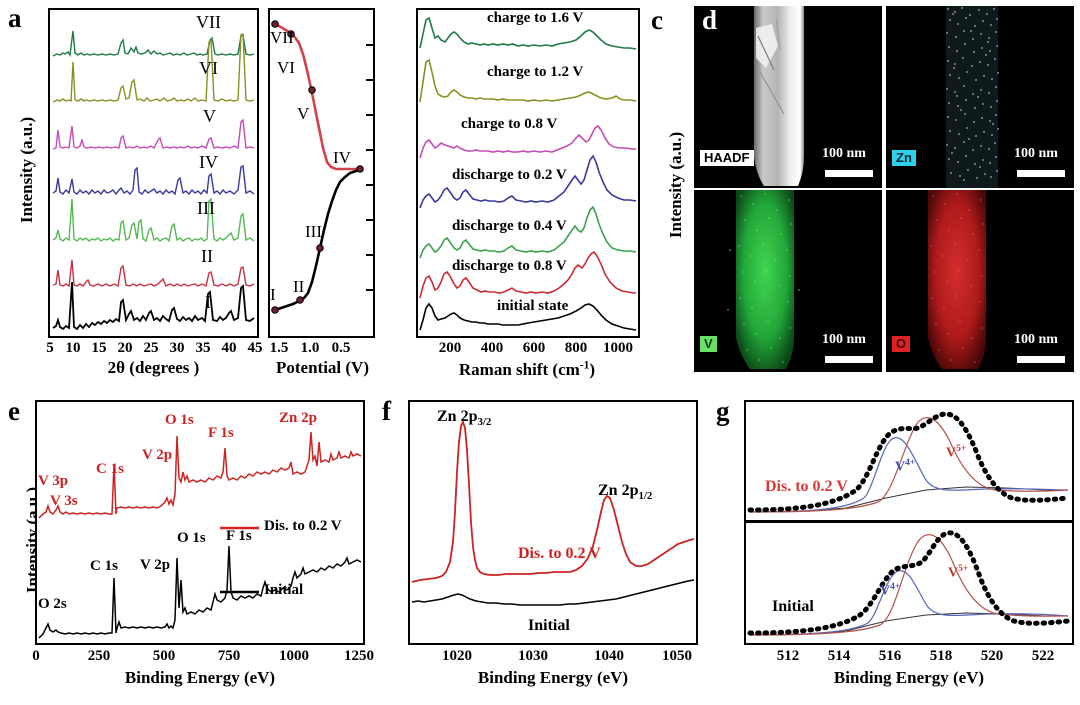  I want to click on panel-e-peak-c1s-black: C 1s, so click(104, 566).